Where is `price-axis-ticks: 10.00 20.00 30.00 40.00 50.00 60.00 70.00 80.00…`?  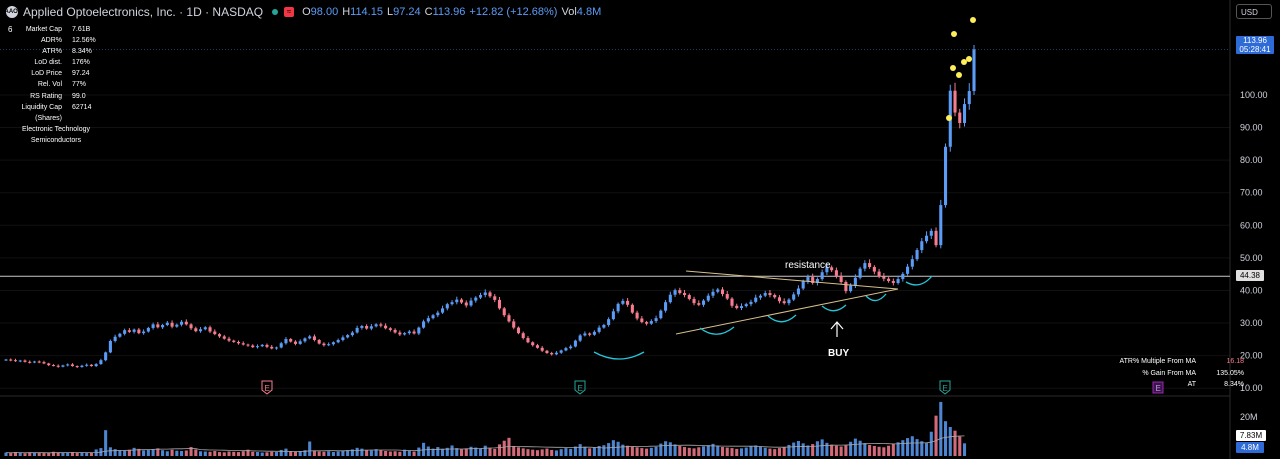 price-axis-ticks: 10.00 20.00 30.00 40.00 50.00 60.00 70.00 80.00… is located at coordinates (1254, 241).